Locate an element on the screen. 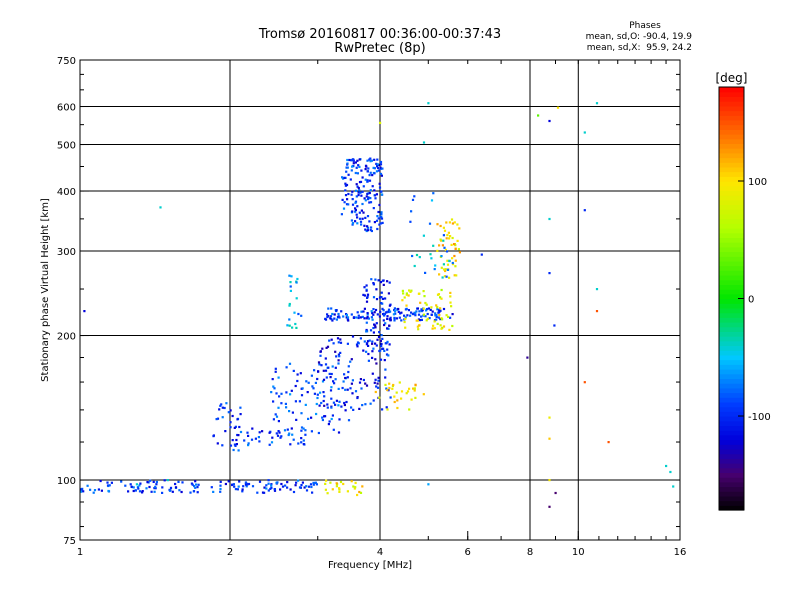 Image resolution: width=800 pixels, height=600 pixels. chart-subtitle: RwPretec (8p) is located at coordinates (380, 48).